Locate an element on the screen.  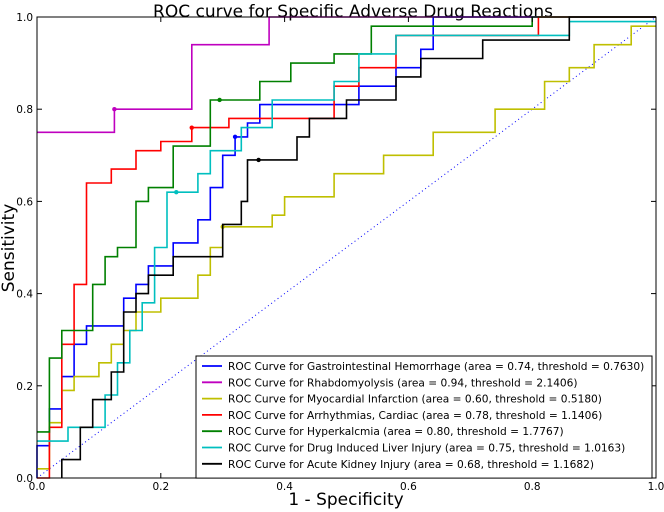
y-tick-label-2: 0.4 is located at coordinates (24, 295).